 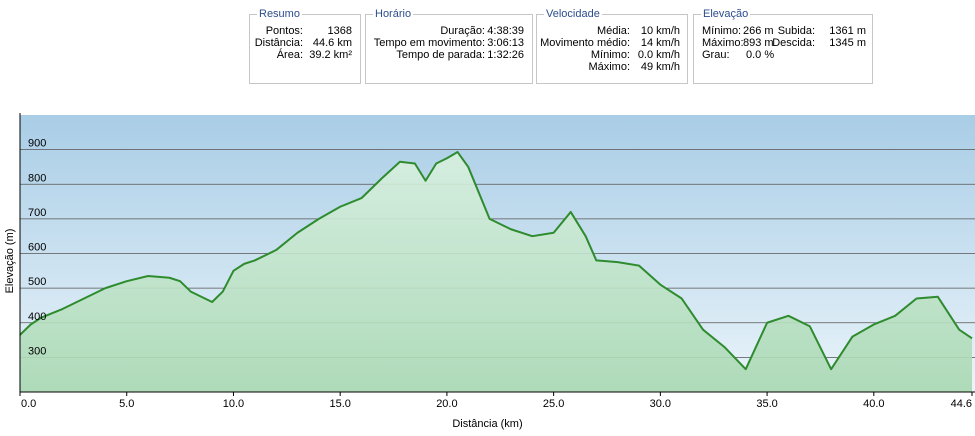 I want to click on resumo-row-value: 1368, so click(x=339, y=31).